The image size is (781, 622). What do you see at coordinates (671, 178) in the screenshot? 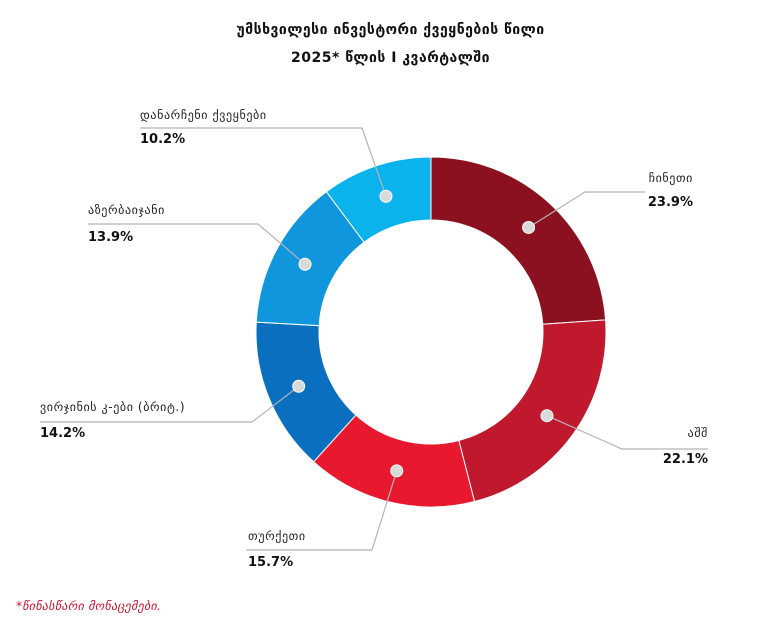
I see `category-label-0: ჩინეთი` at bounding box center [671, 178].